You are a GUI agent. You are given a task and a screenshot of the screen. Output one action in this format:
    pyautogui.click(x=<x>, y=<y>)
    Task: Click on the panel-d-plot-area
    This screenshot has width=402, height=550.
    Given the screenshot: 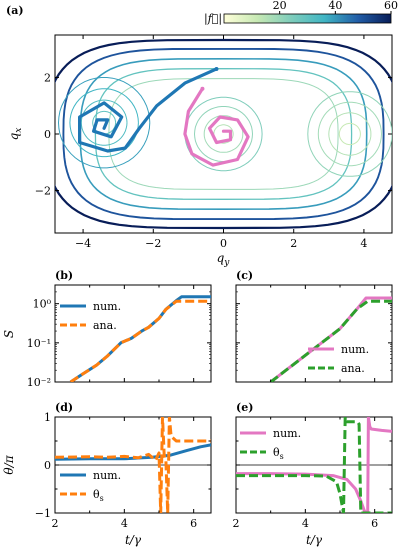 What is the action you would take?
    pyautogui.click(x=133, y=465)
    